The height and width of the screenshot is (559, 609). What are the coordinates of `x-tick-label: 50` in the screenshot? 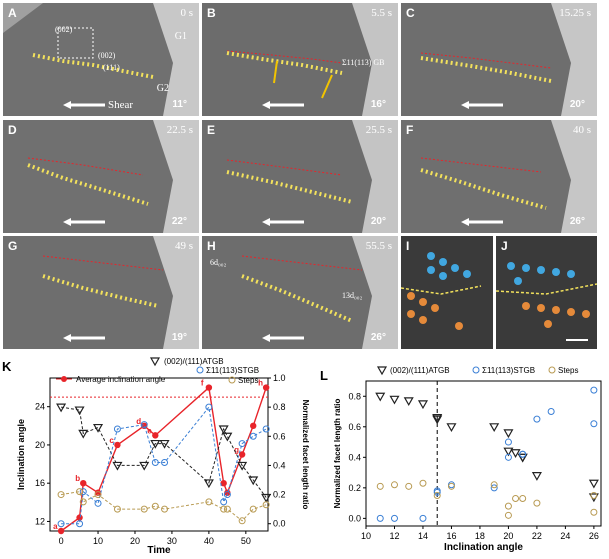 It's located at (246, 541).